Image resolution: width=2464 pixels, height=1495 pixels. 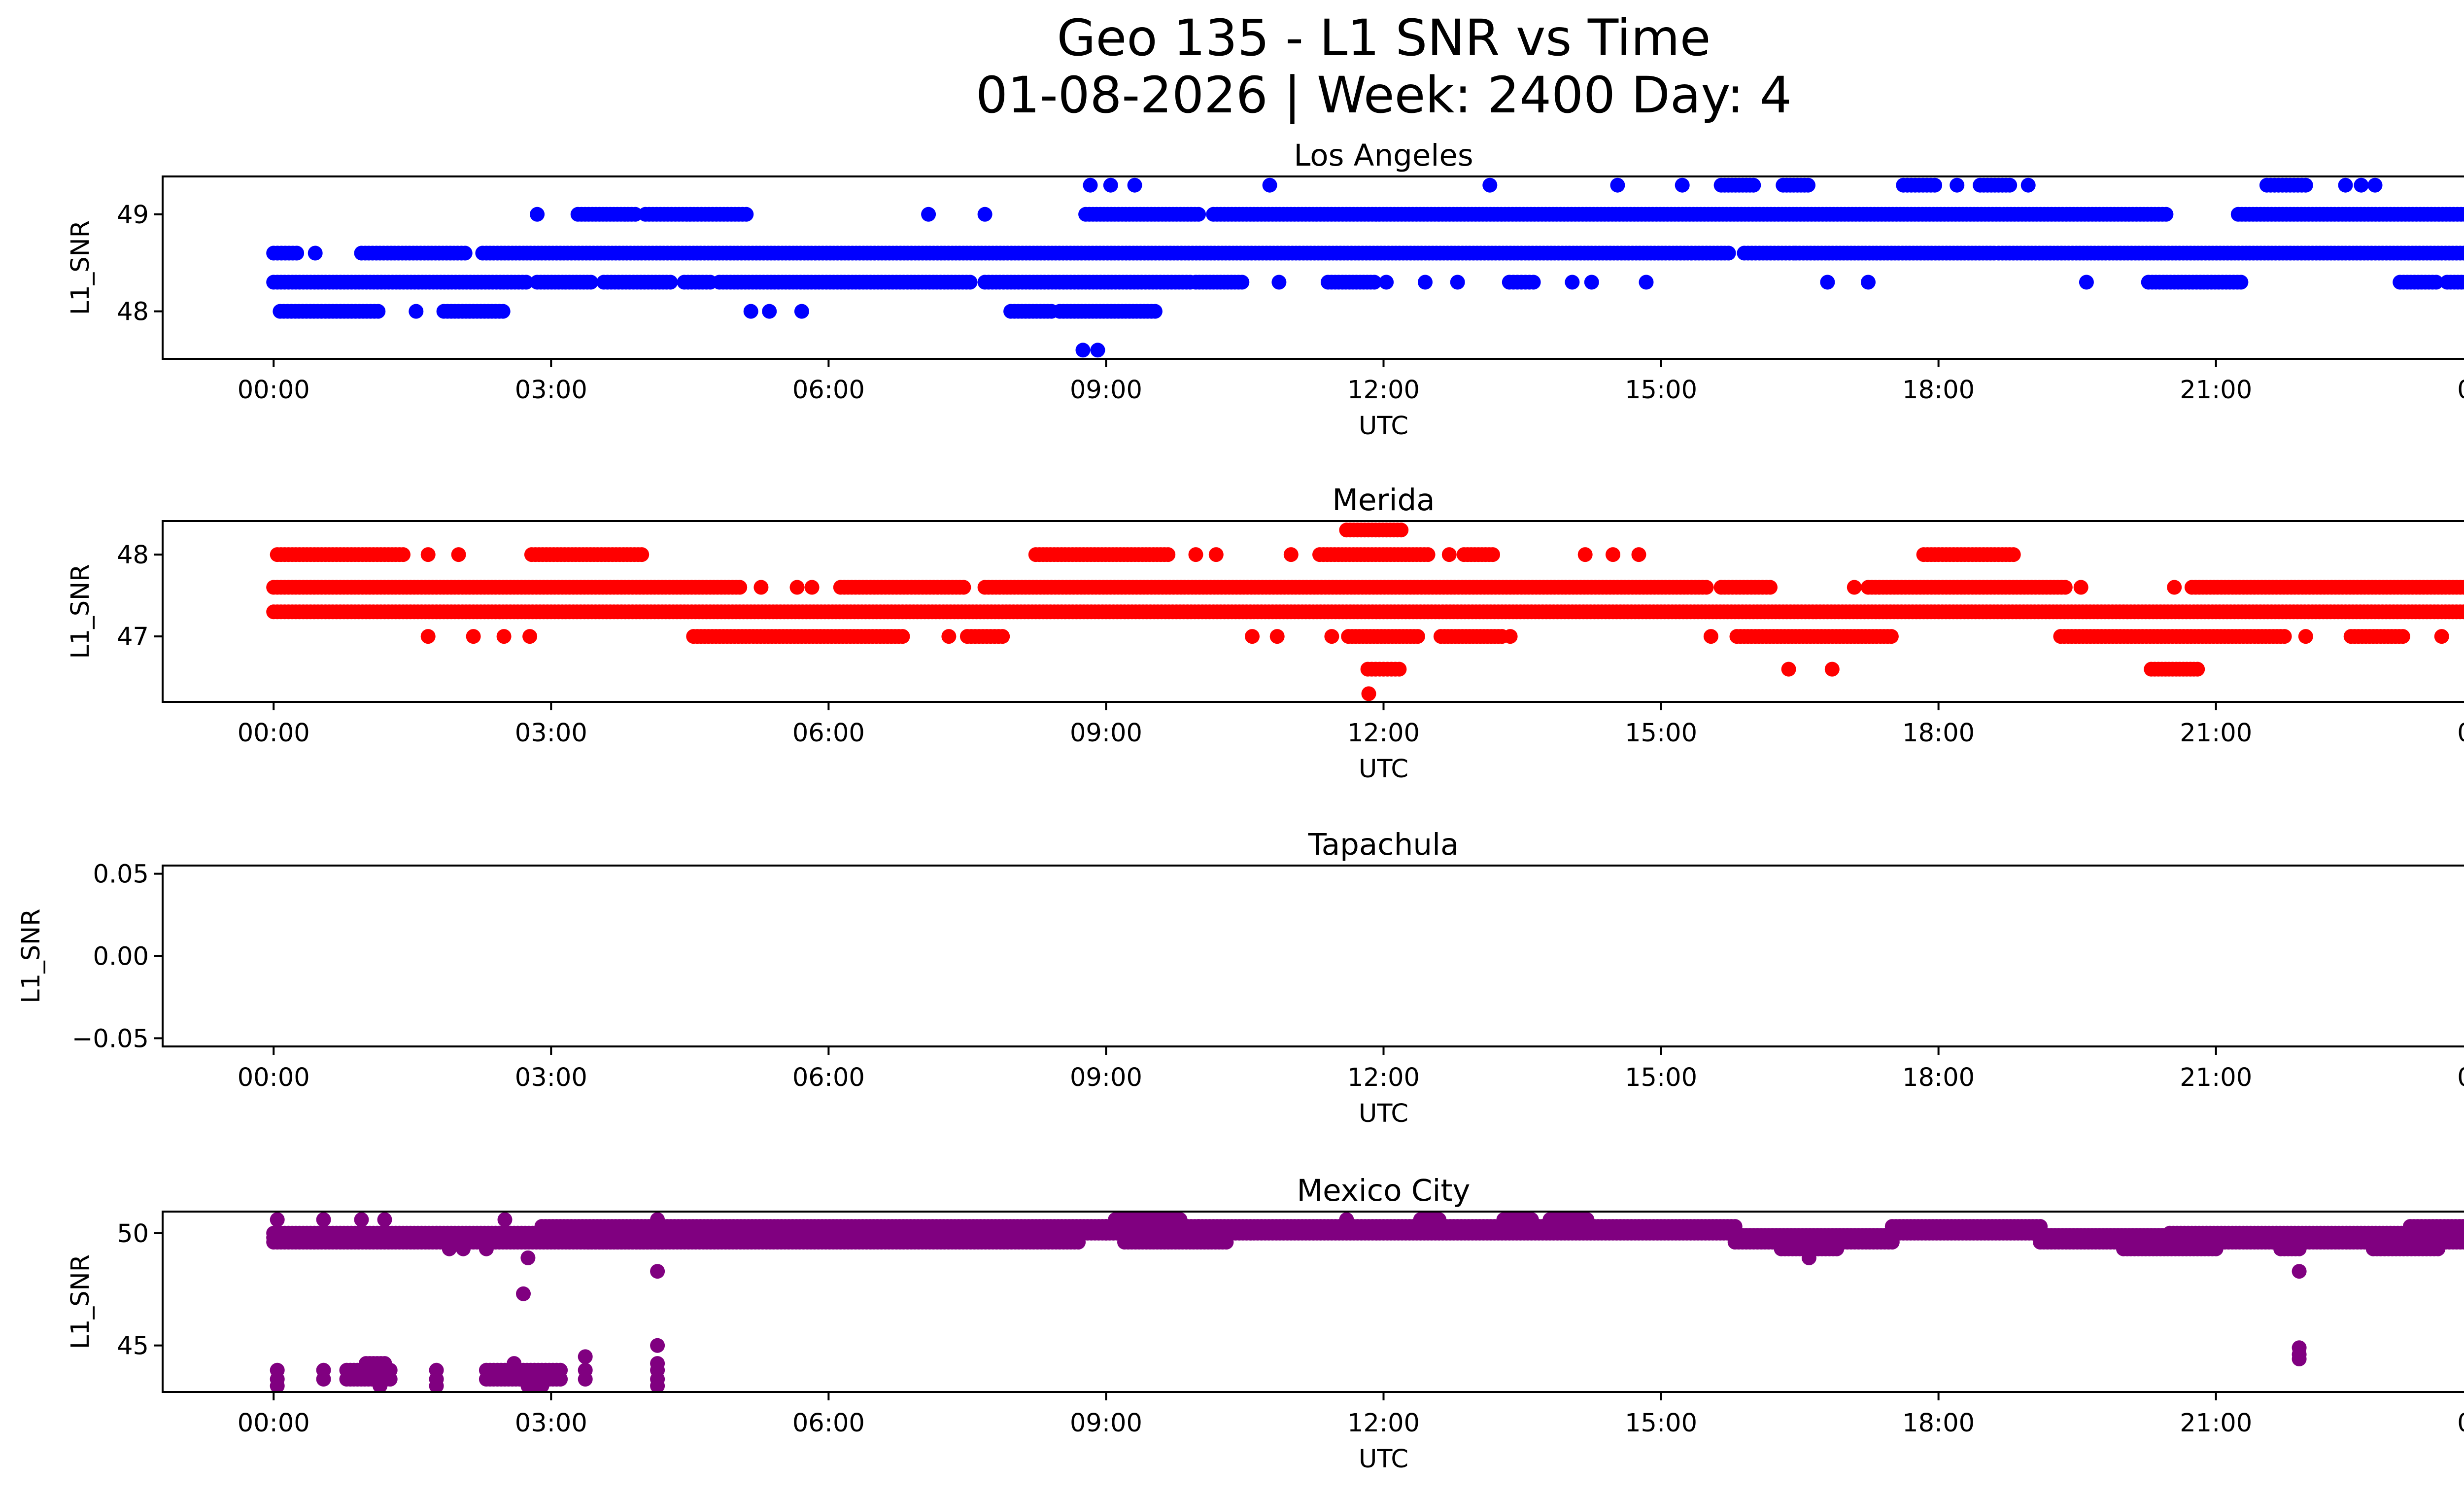 I want to click on subplot-title: Los Angeles, so click(x=1383, y=155).